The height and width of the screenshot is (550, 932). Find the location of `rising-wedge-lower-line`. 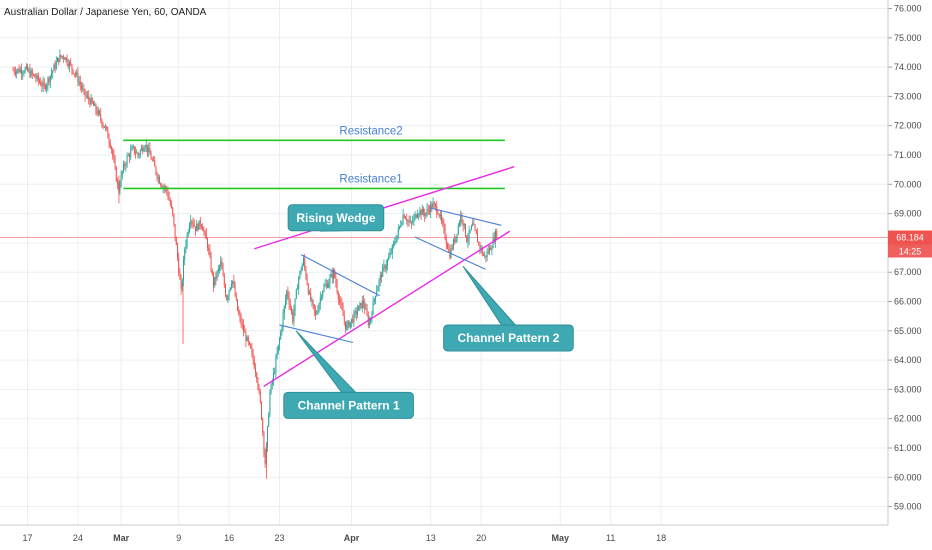

rising-wedge-lower-line is located at coordinates (387, 309).